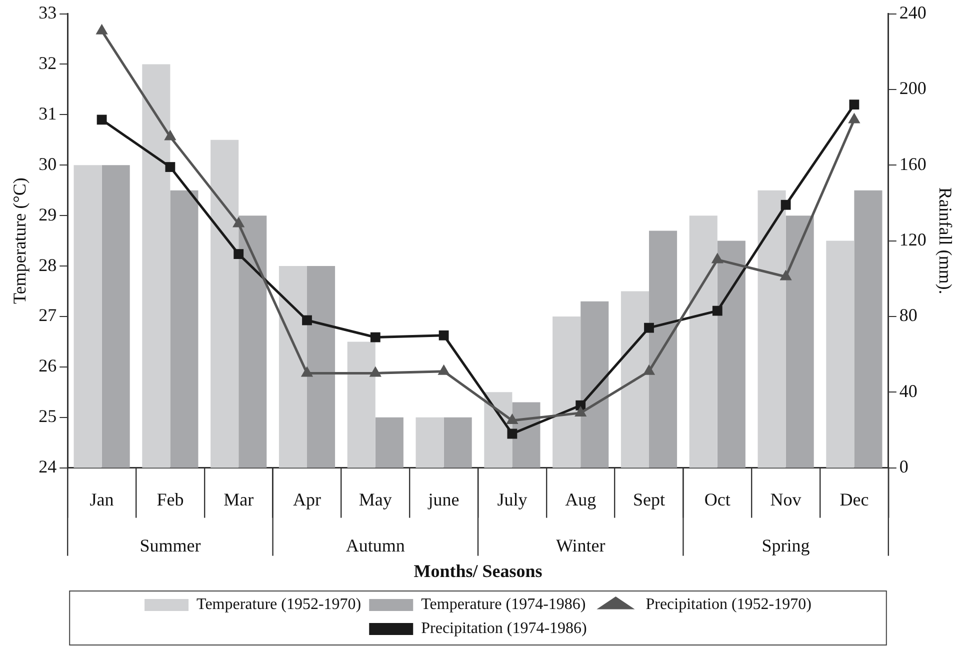  Describe the element at coordinates (717, 499) in the screenshot. I see `x-tick-label: Oct` at that location.